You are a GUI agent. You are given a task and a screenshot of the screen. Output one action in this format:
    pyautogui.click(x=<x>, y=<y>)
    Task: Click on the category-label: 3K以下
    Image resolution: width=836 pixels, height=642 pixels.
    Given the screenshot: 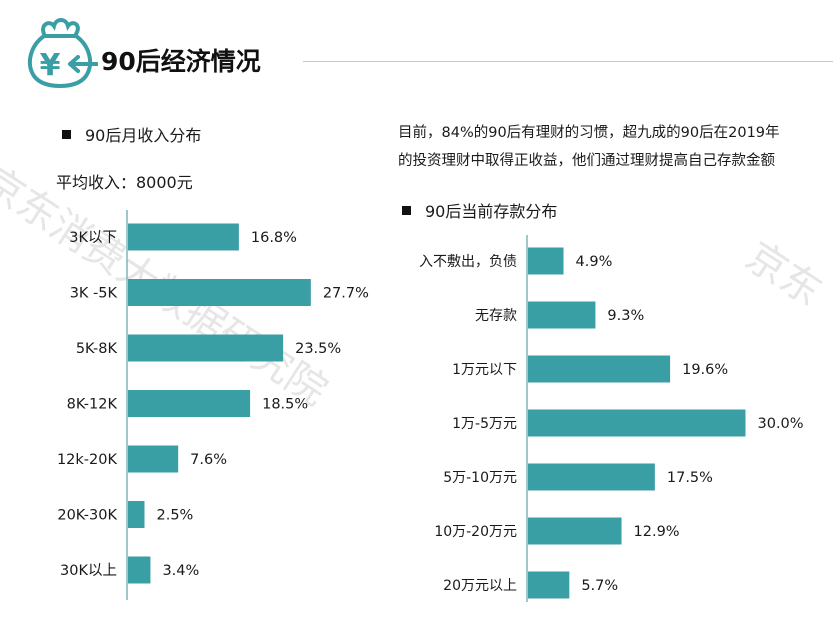 What is the action you would take?
    pyautogui.click(x=93, y=238)
    